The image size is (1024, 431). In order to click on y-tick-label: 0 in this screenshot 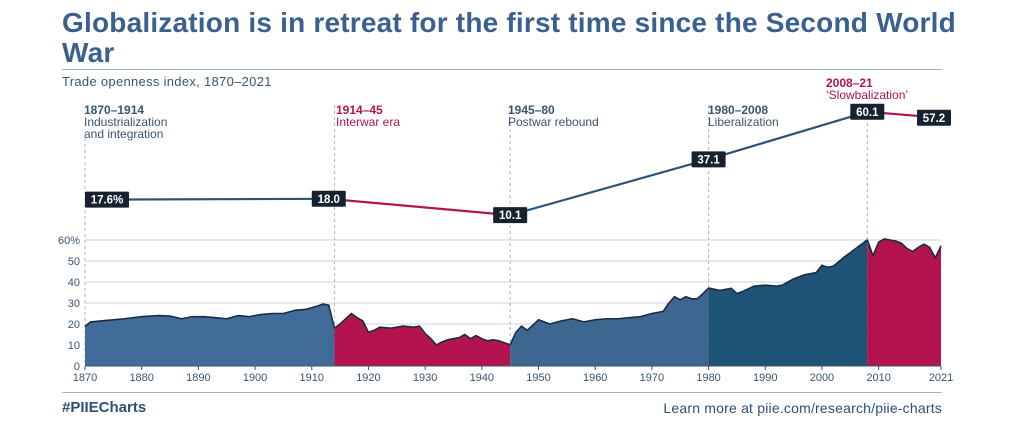, I will do `click(77, 367)`.